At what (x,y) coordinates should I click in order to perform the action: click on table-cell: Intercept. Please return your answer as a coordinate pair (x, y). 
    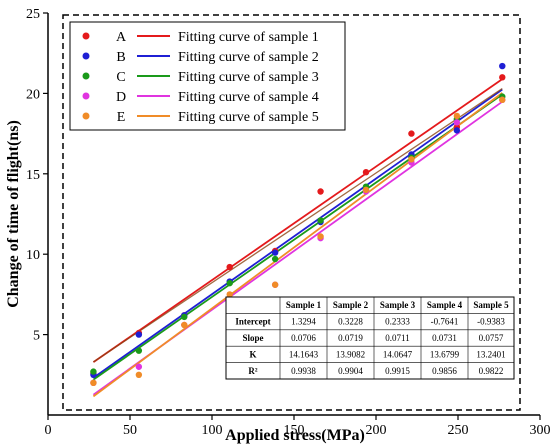
    Looking at the image, I should click on (252, 322).